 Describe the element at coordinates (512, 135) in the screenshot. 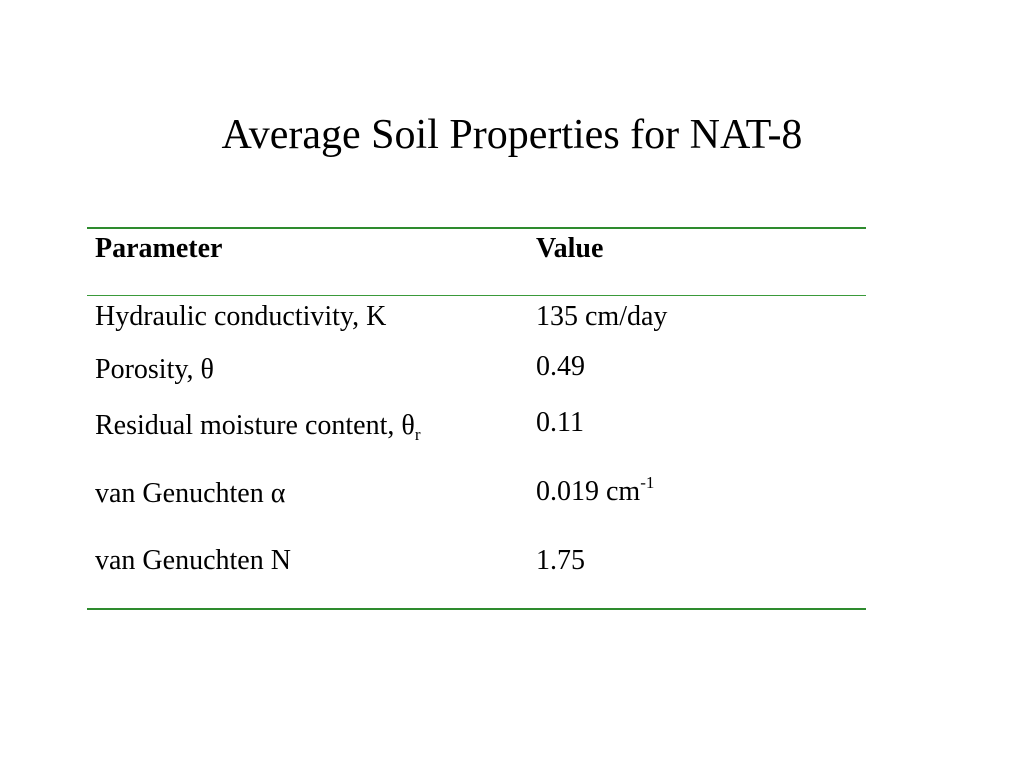

I see `slide-title: Average Soil Properties for NAT-8` at that location.